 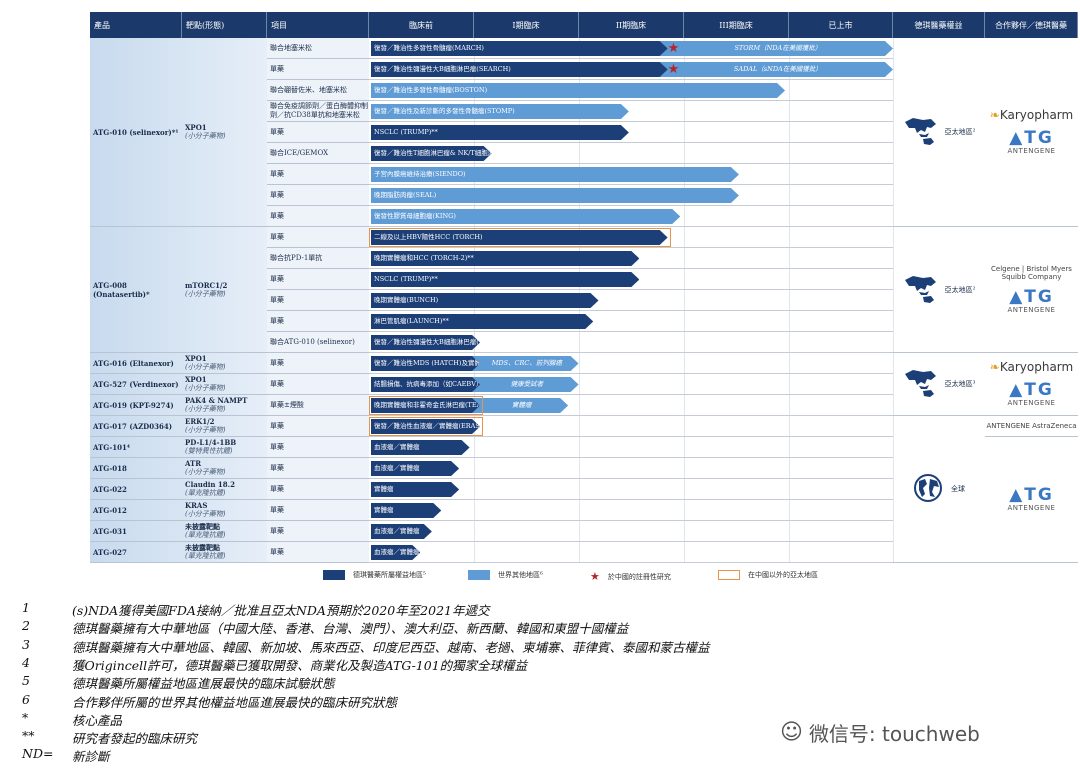 I want to click on item-cell: 聯合ICE/GEMOX, so click(x=318, y=153).